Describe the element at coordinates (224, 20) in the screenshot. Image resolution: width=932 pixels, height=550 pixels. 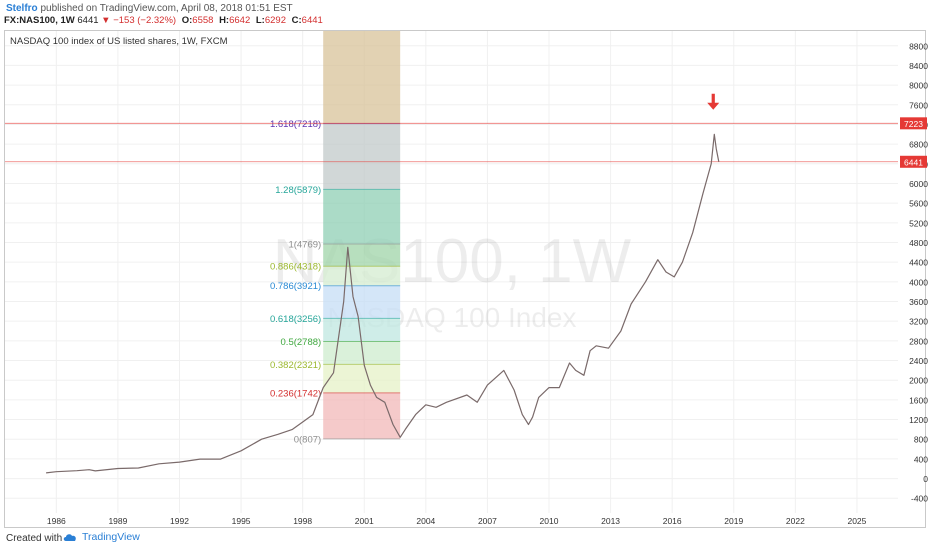
I see `ohlc-high-label: H:` at that location.